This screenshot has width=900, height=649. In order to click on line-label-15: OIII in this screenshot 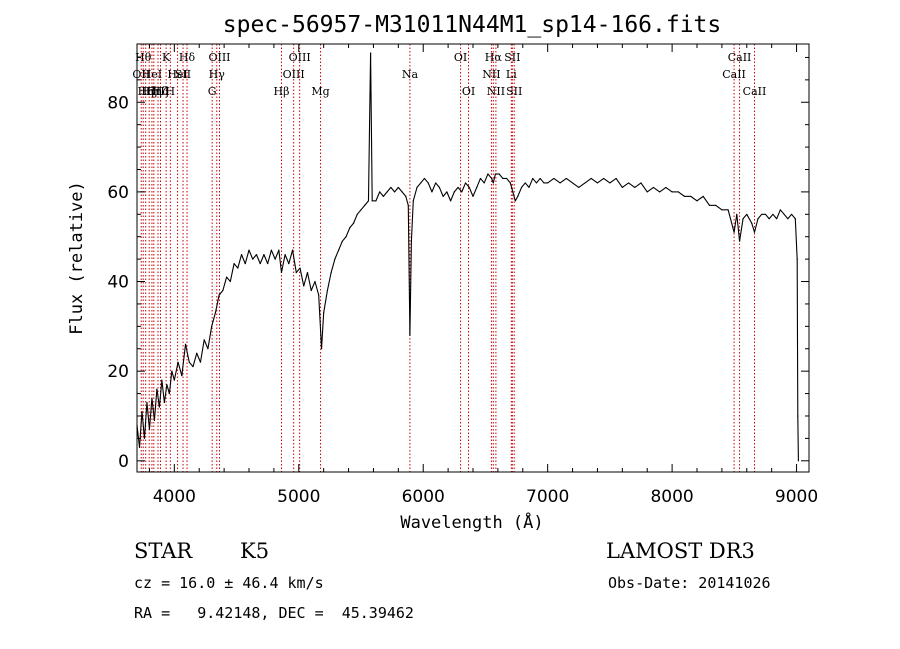, I will do `click(219, 57)`.